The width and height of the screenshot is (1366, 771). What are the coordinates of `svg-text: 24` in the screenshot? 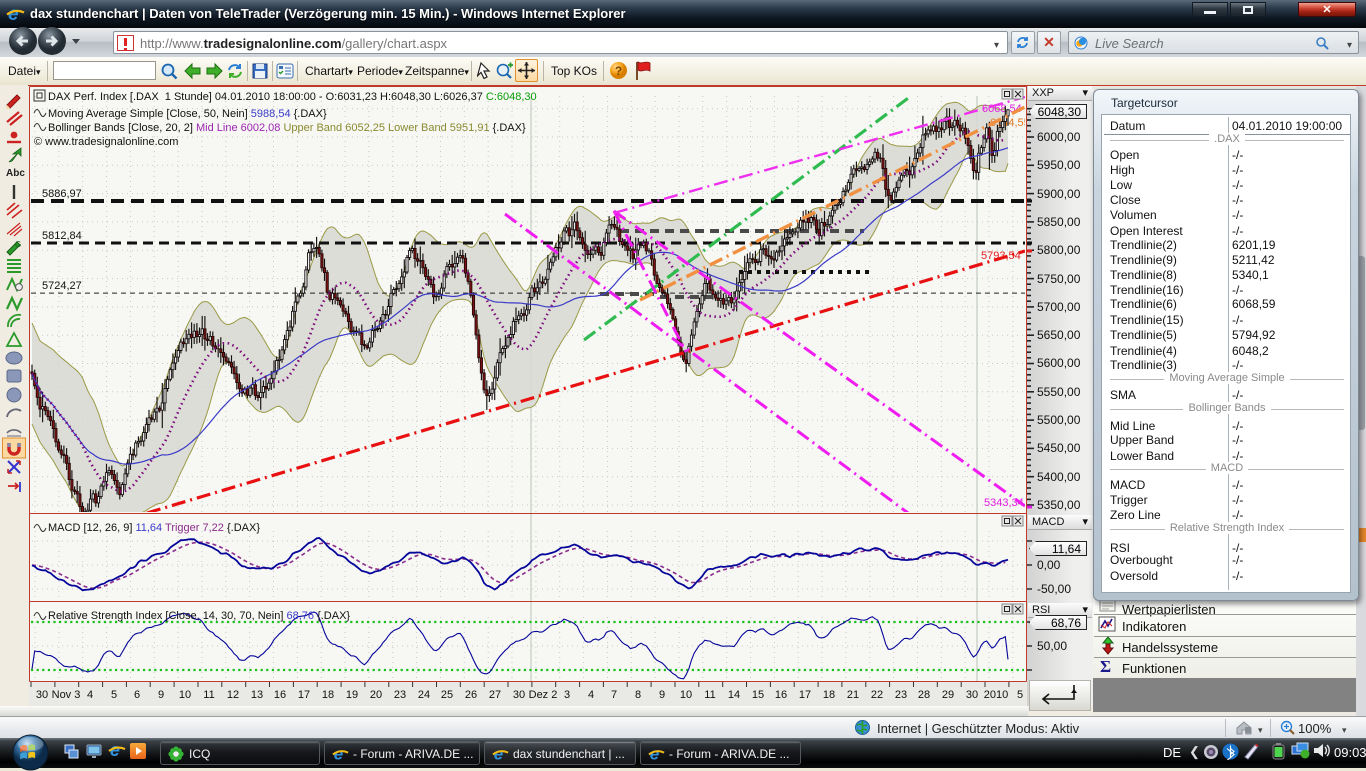 It's located at (424, 695).